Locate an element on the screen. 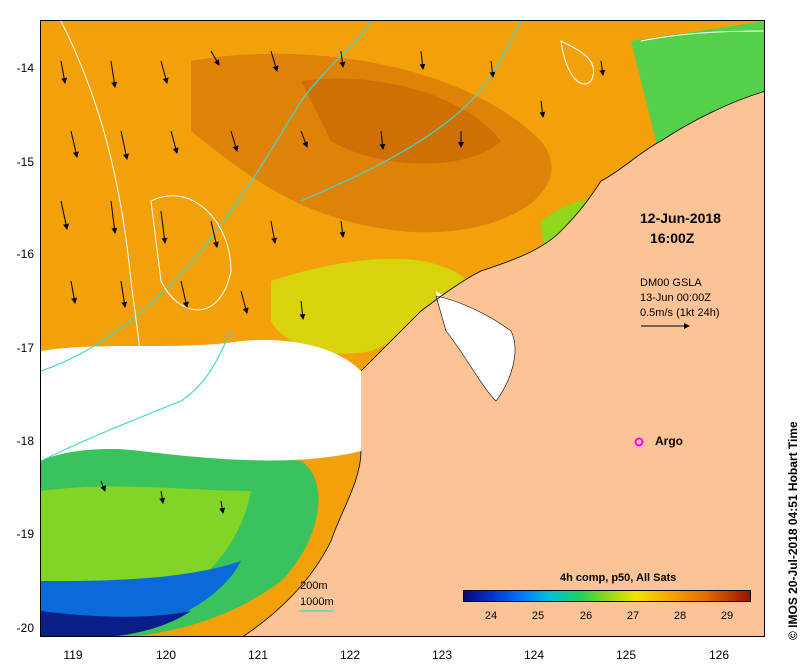 This screenshot has width=809, height=672. y-tick-label: -15 is located at coordinates (25, 162).